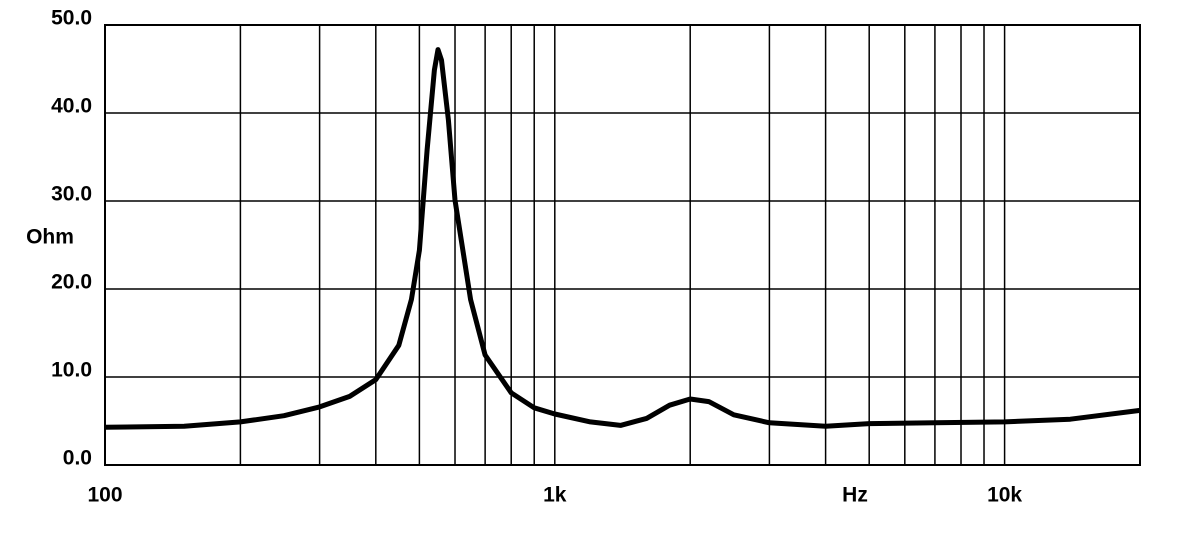 This screenshot has width=1200, height=537. Describe the element at coordinates (555, 495) in the screenshot. I see `x-tick-label: 1k` at that location.